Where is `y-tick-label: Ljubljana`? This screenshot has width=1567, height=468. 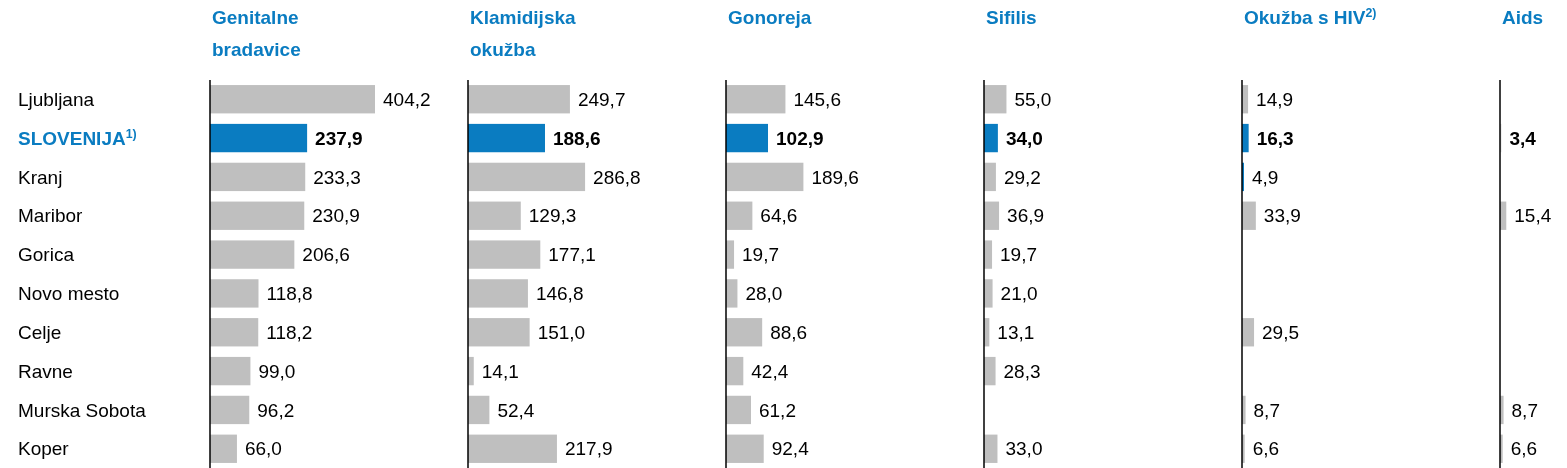 y-tick-label: Ljubljana is located at coordinates (56, 99).